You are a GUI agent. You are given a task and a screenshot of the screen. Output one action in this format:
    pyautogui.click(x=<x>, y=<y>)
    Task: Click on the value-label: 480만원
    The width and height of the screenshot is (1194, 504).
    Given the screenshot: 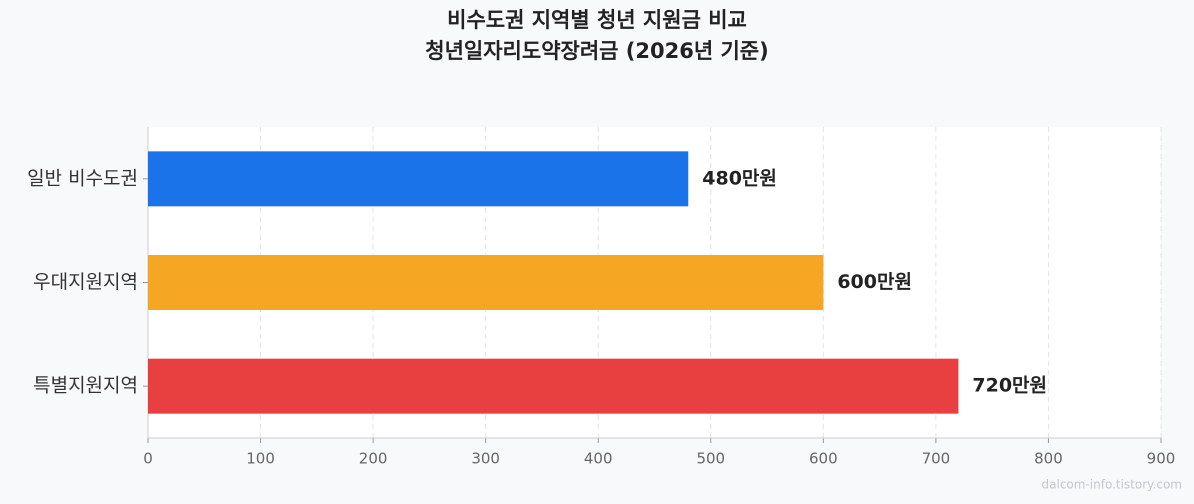 What is the action you would take?
    pyautogui.click(x=739, y=178)
    